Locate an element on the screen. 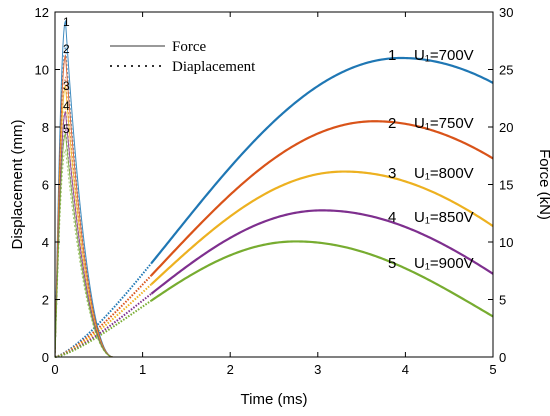 This screenshot has height=416, width=550. y-left-tick-label: 2 is located at coordinates (45, 300).